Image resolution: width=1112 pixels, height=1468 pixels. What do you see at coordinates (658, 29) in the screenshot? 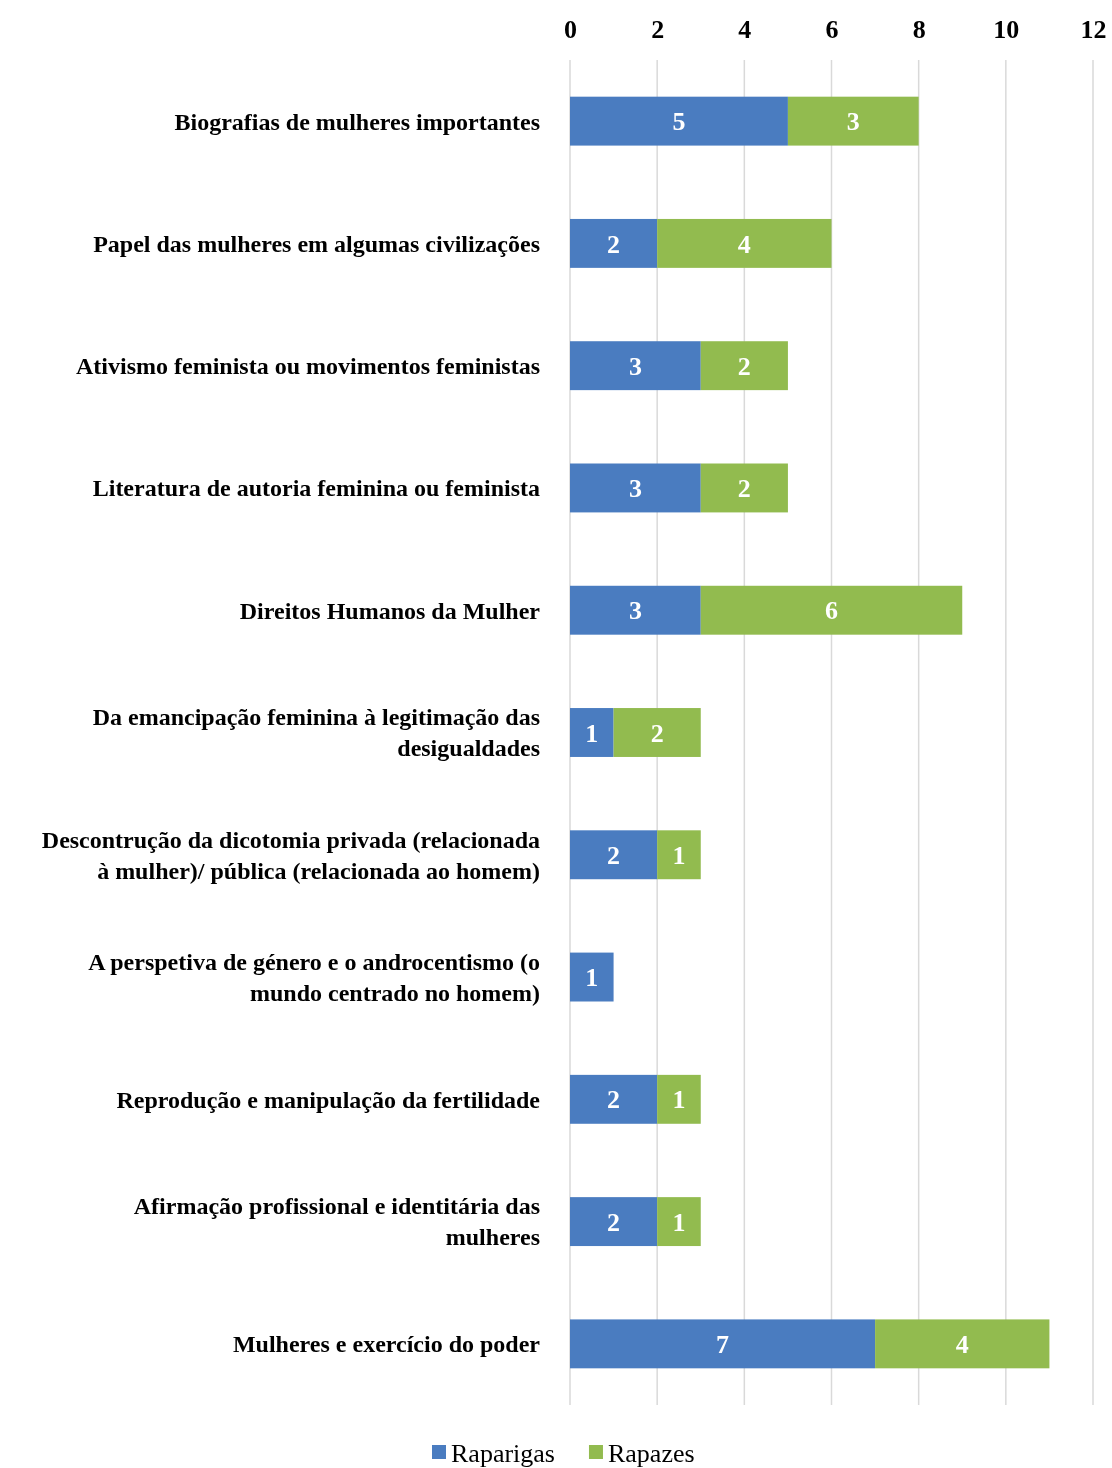
I see `x-tick-label: 2` at bounding box center [658, 29].